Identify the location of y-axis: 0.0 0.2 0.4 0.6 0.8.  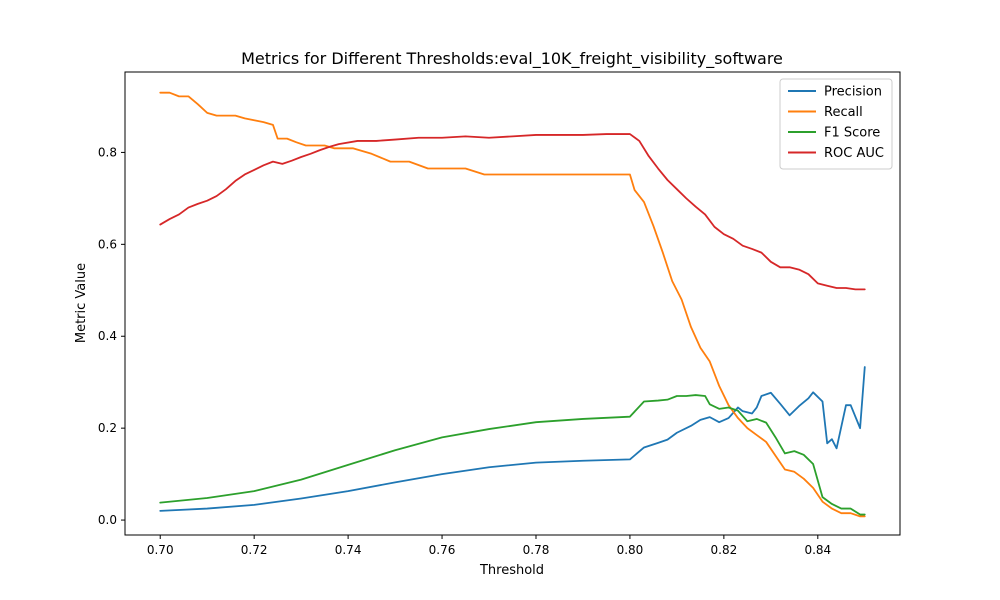
(111, 336).